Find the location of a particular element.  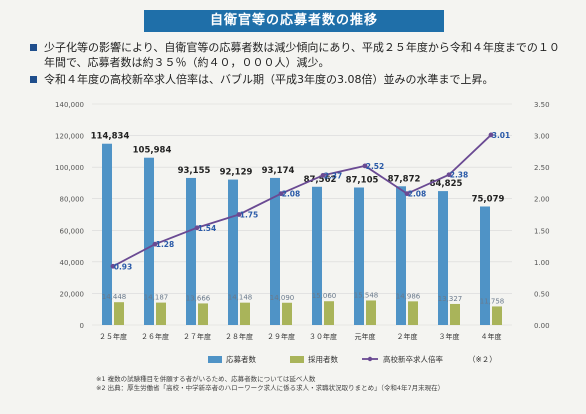

y-left-tick-label: 20,000 is located at coordinates (72, 294).